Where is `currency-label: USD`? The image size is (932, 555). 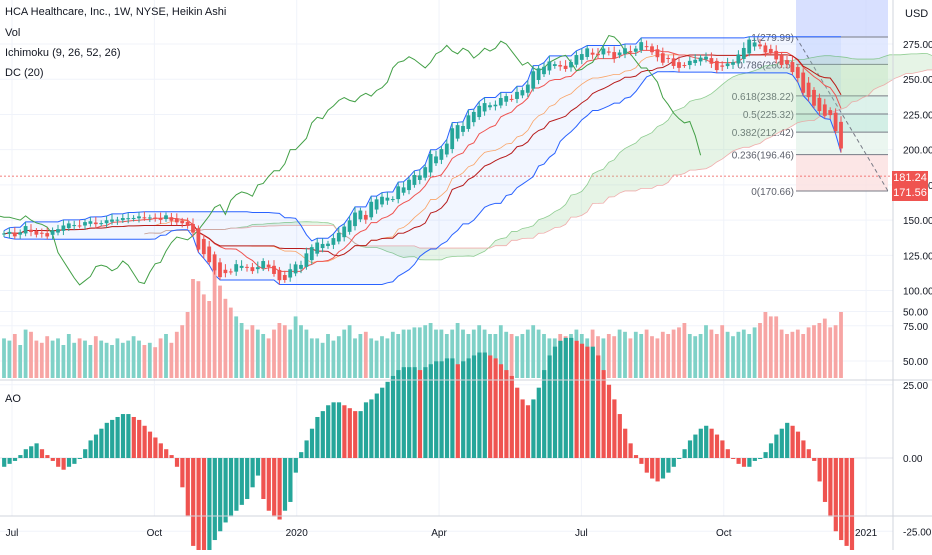 currency-label: USD is located at coordinates (916, 14).